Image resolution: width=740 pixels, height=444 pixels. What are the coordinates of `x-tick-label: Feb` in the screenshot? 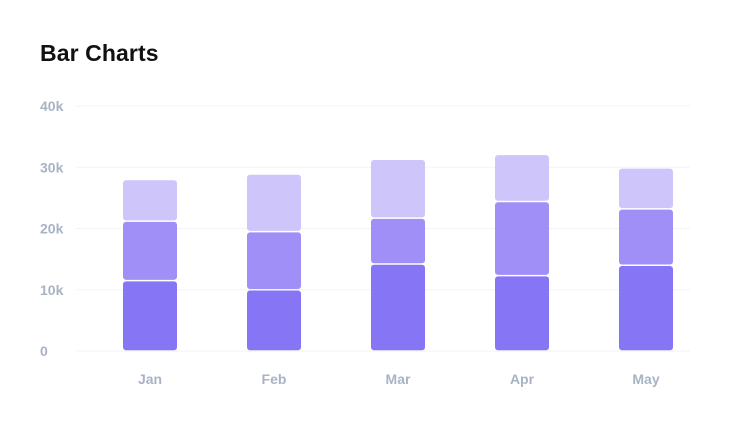 It's located at (274, 379).